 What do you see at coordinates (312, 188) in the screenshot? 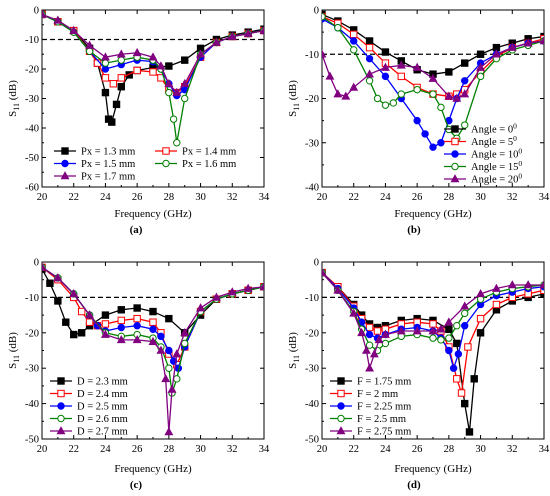
I see `y-tick-label: -40` at bounding box center [312, 188].